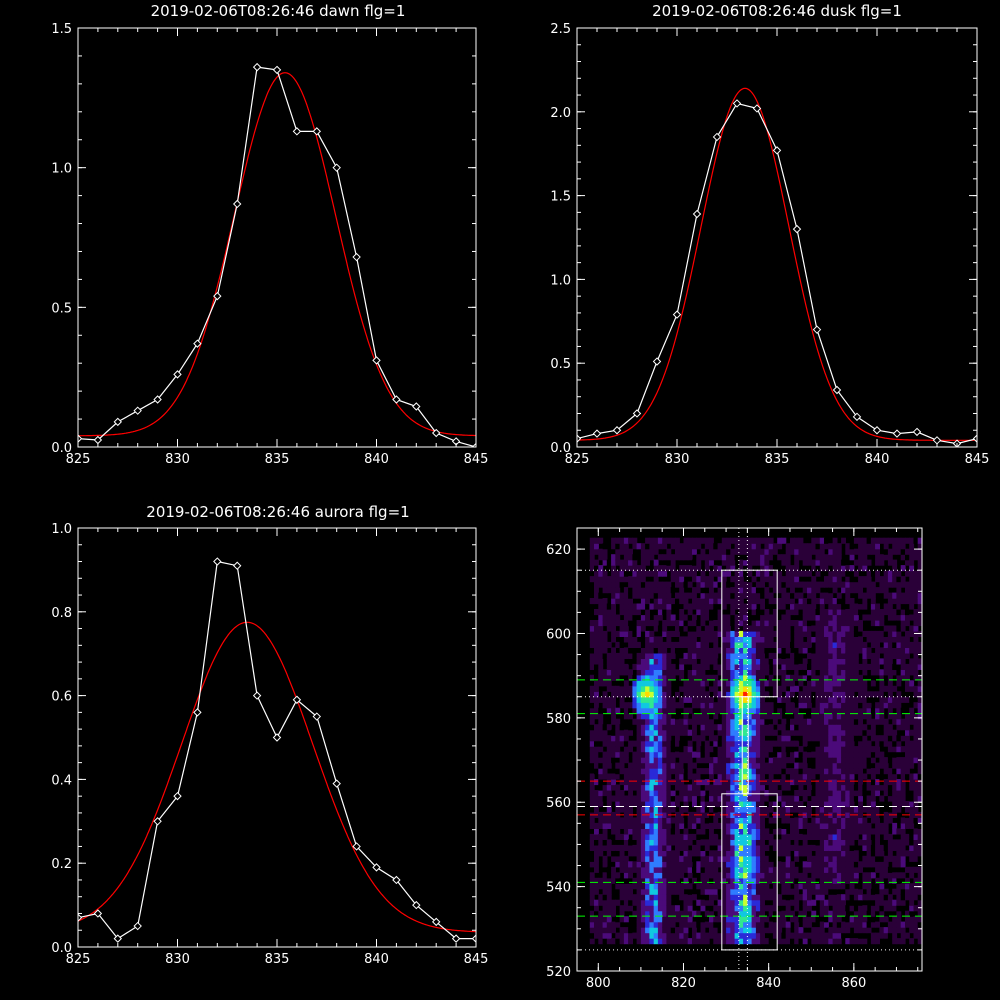 Image resolution: width=1000 pixels, height=1000 pixels. Describe the element at coordinates (560, 364) in the screenshot. I see `dusk-y-tick-label: 0.5` at that location.